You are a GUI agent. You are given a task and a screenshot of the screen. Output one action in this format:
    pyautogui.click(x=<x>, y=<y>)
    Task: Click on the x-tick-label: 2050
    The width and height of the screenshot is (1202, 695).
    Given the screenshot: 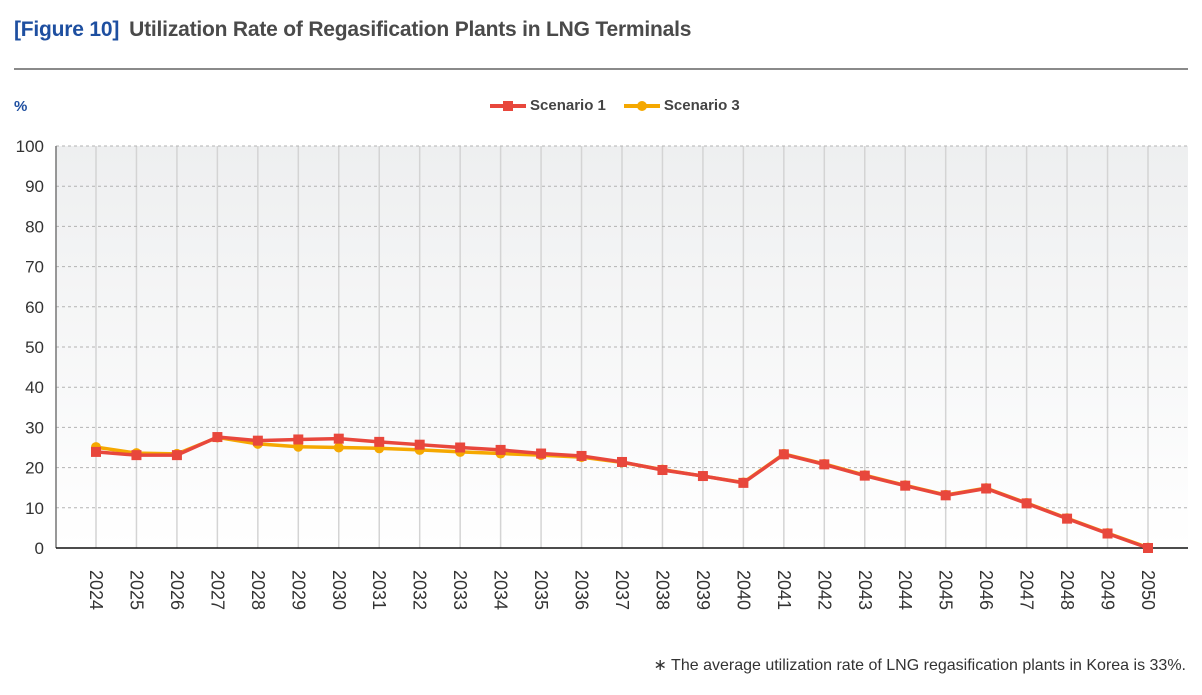 What is the action you would take?
    pyautogui.click(x=1148, y=590)
    